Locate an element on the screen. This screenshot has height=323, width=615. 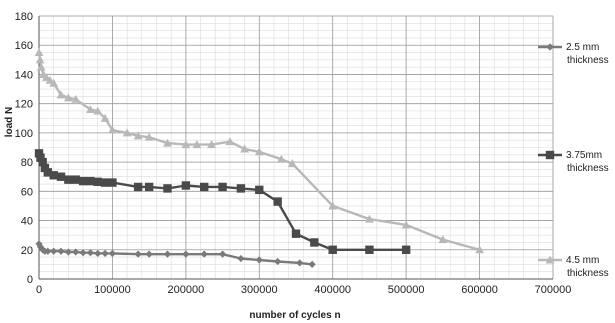
x-tick-label: 700000 is located at coordinates (553, 290).